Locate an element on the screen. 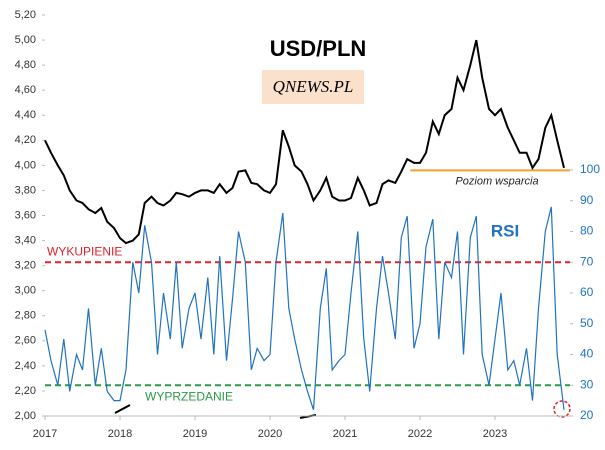 This screenshot has height=450, width=605. x-tick-label: 2017 is located at coordinates (45, 434).